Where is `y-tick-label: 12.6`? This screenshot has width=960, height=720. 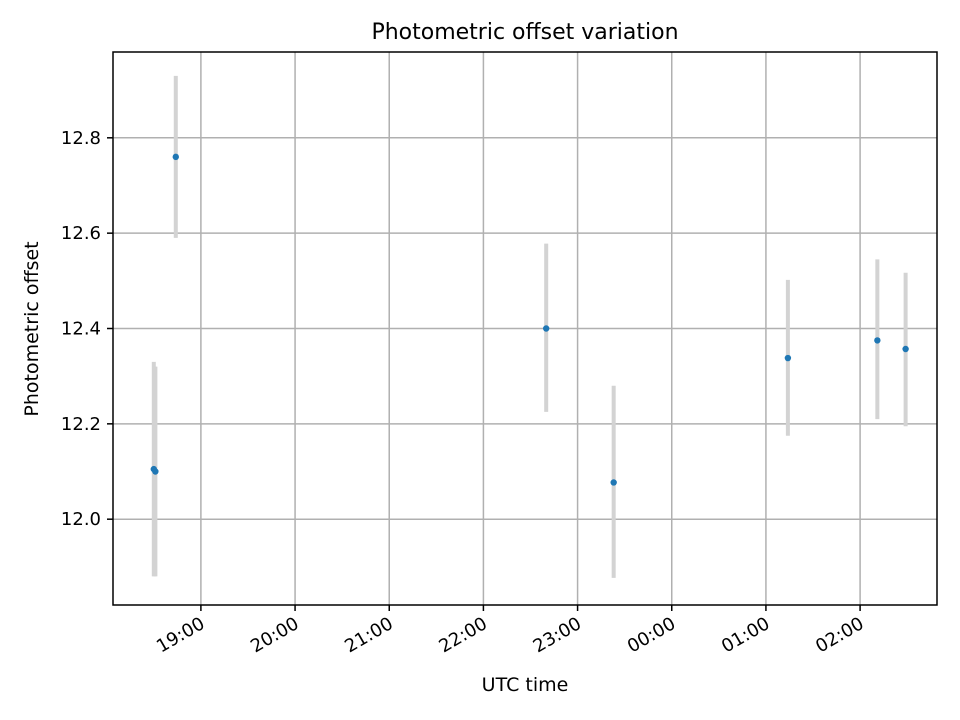 y-tick-label: 12.6 is located at coordinates (81, 233).